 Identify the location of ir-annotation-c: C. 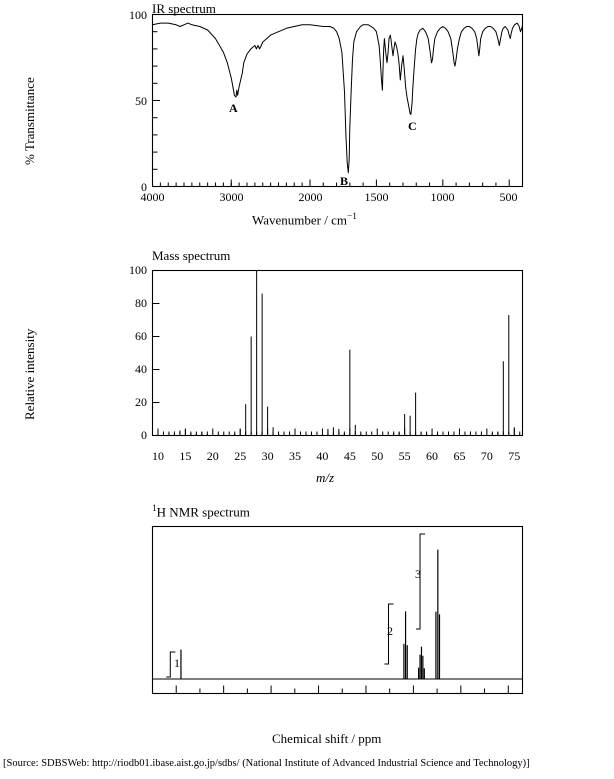
(412, 126).